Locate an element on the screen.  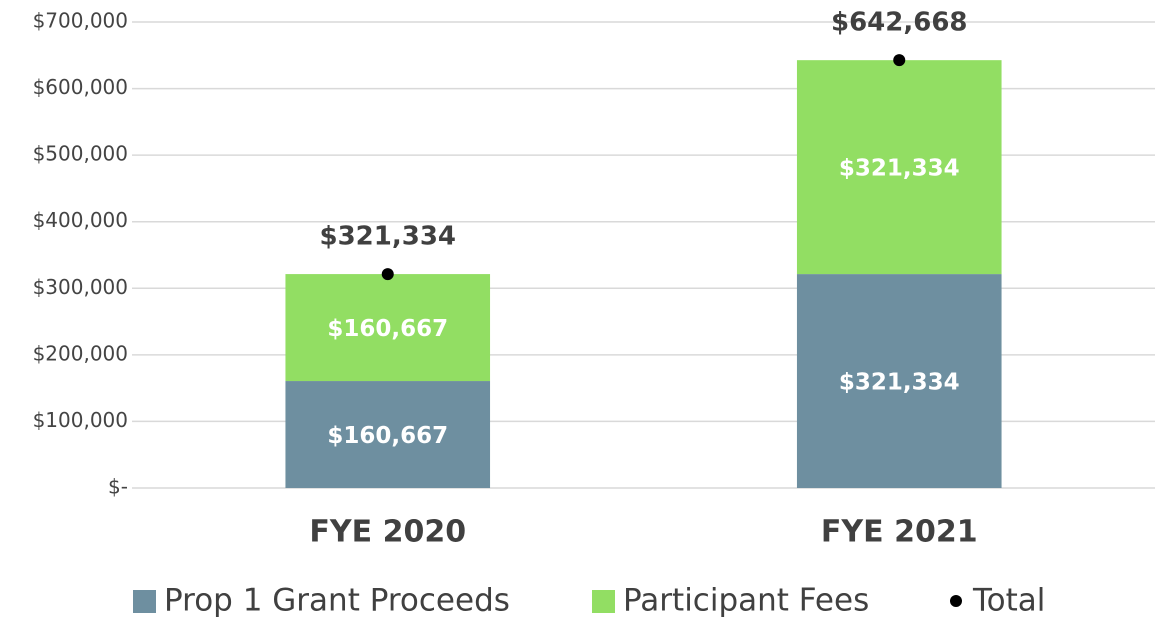
legend-label: Total is located at coordinates (1008, 601).